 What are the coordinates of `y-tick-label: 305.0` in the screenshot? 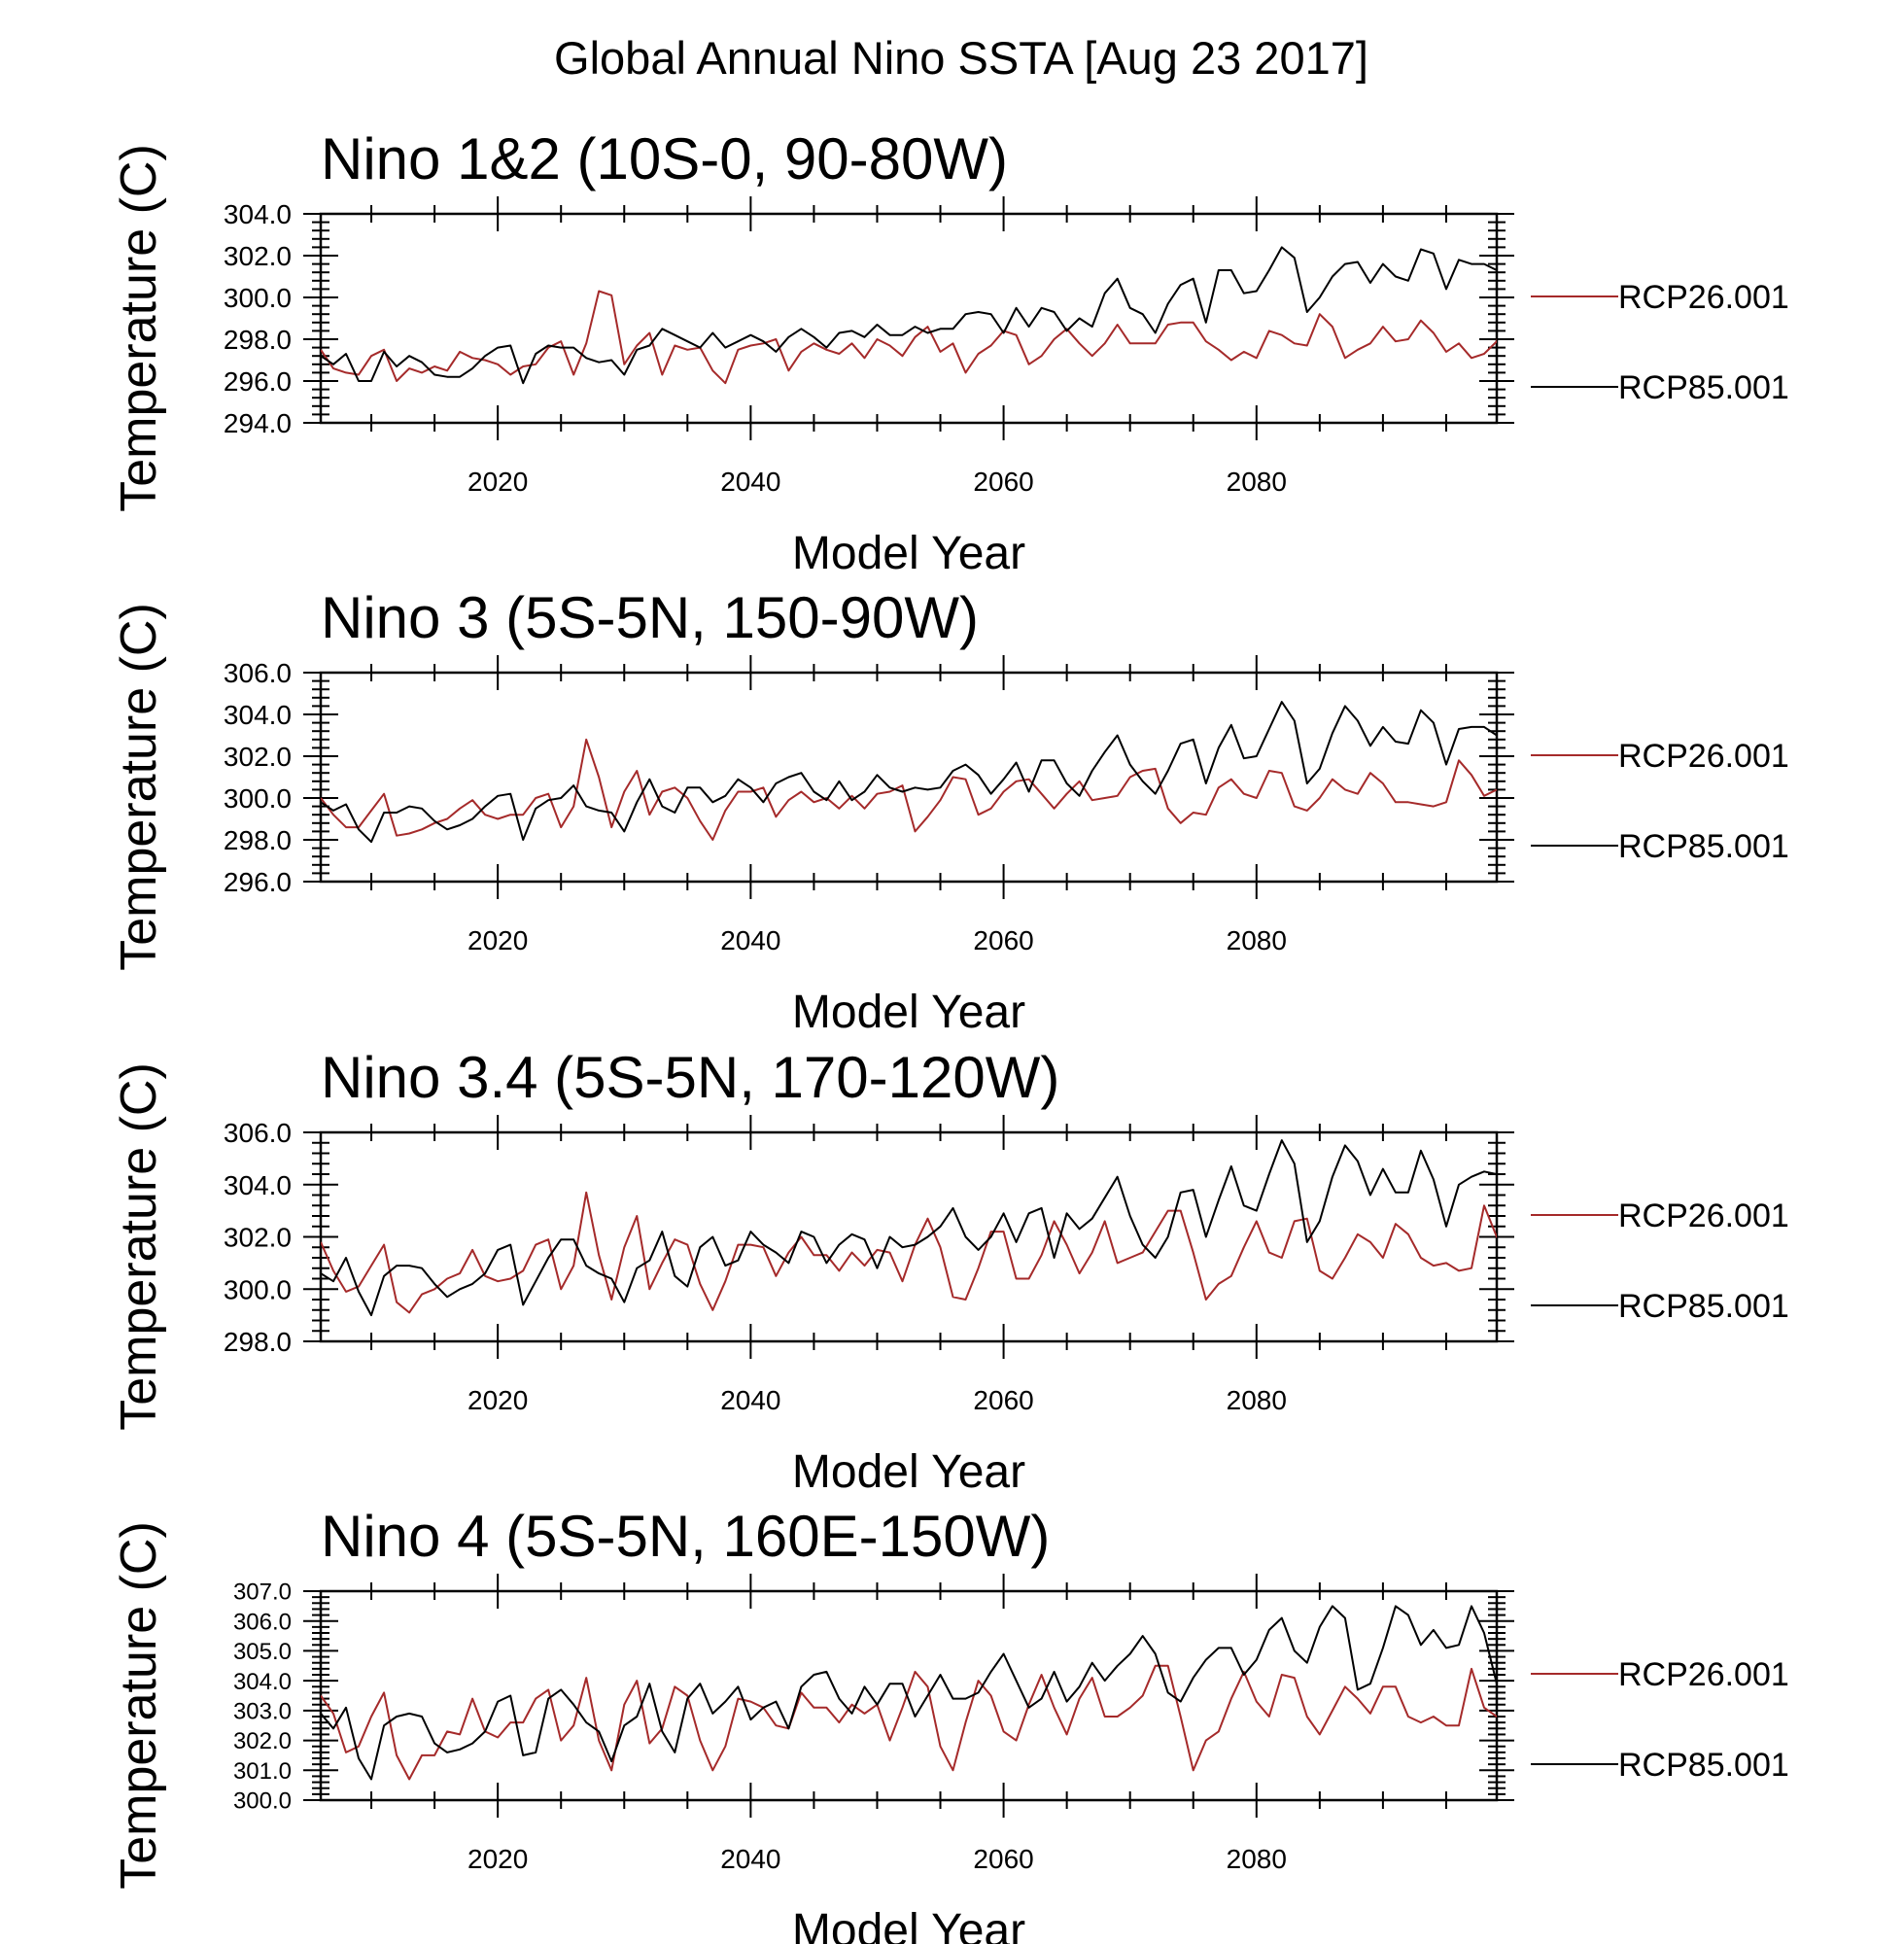 It's located at (262, 1652).